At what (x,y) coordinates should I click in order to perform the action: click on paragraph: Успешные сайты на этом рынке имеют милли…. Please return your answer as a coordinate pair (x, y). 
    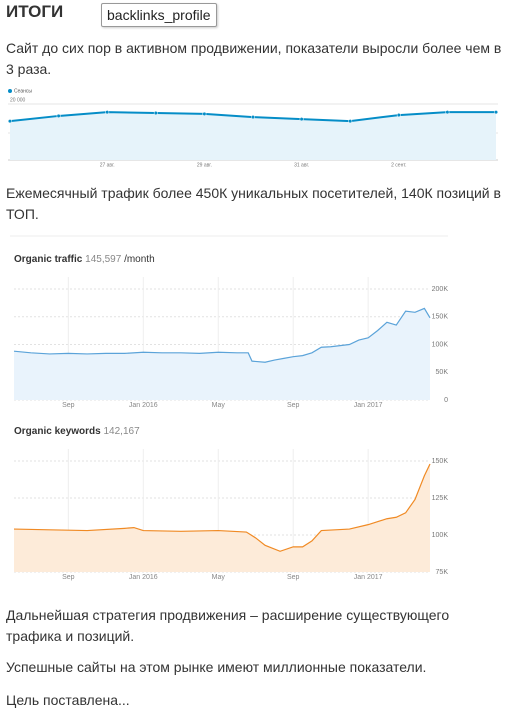
    Looking at the image, I should click on (216, 667).